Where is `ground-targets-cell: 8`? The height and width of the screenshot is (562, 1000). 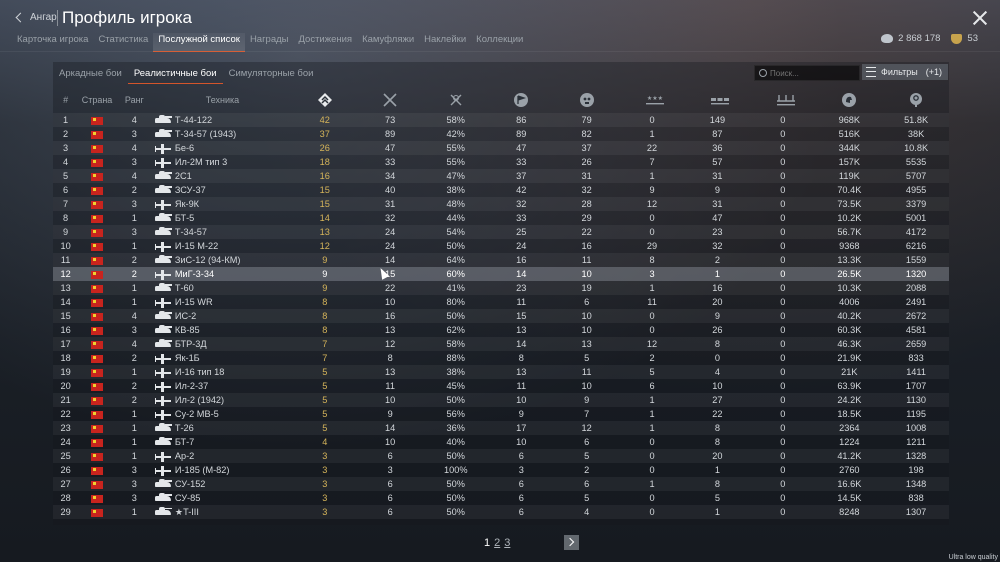
ground-targets-cell: 8 is located at coordinates (717, 484).